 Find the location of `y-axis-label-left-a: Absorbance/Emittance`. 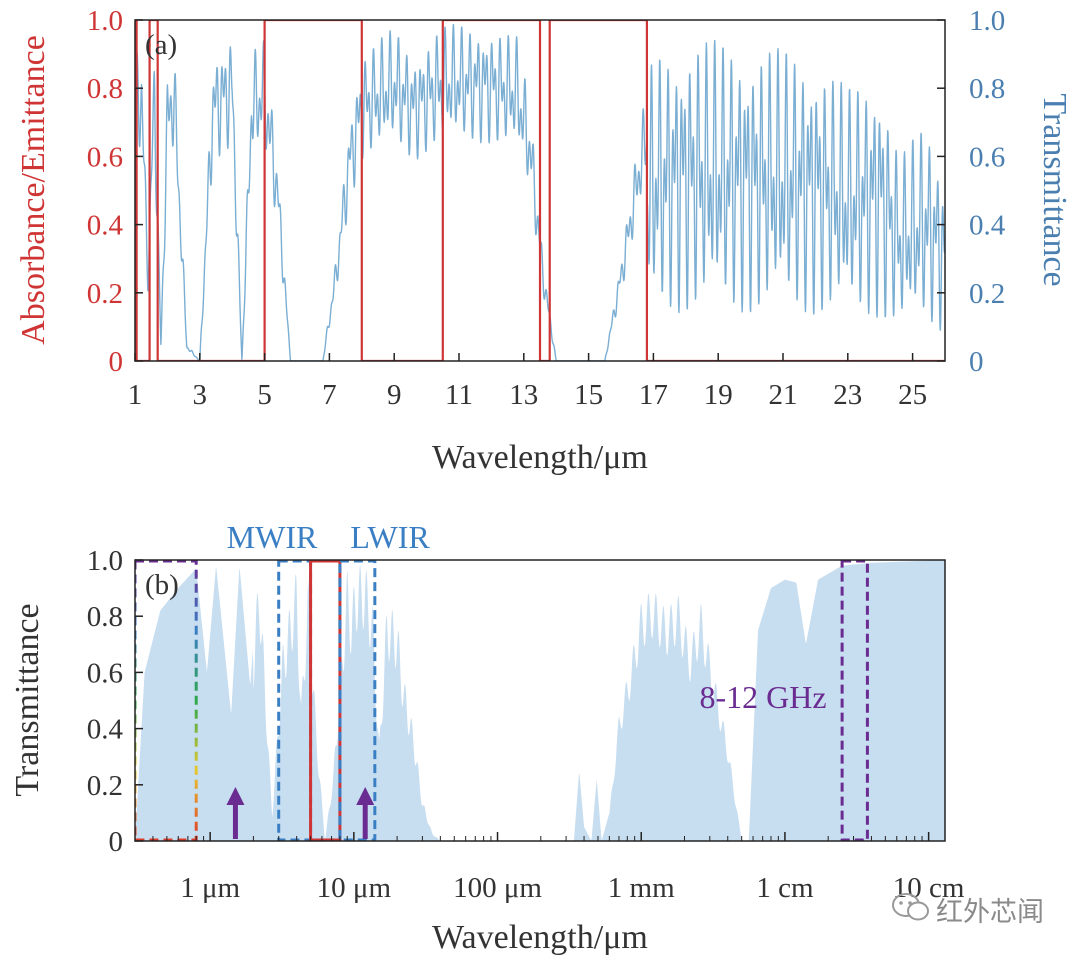

y-axis-label-left-a: Absorbance/Emittance is located at coordinates (33, 190).